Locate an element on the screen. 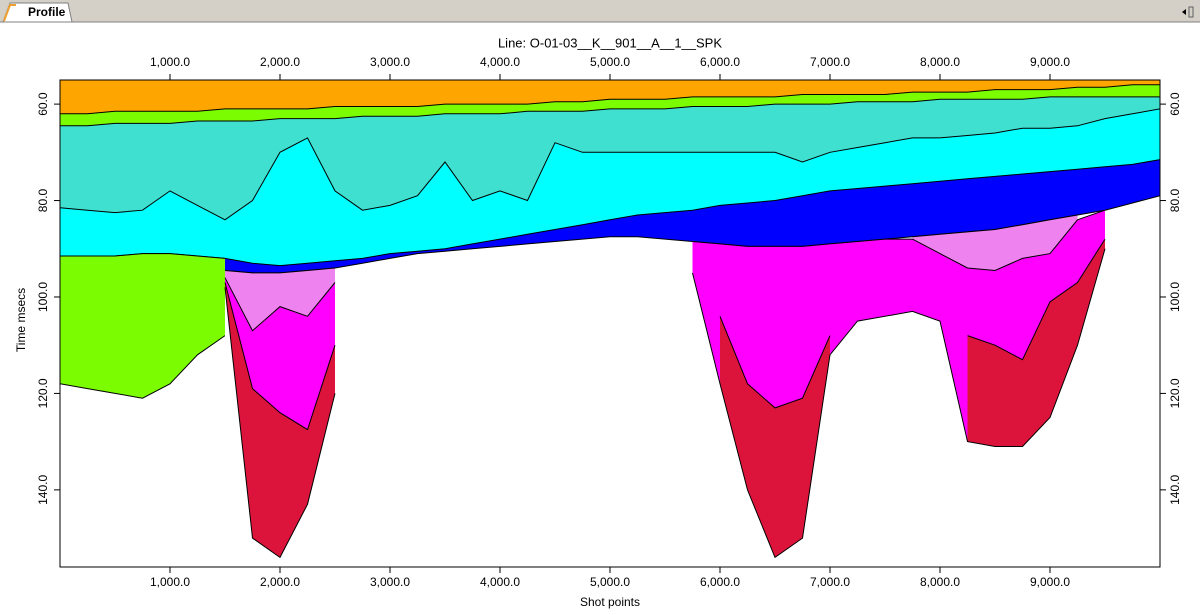  x-tick-label-bottom: 9,000.0 is located at coordinates (1050, 582).